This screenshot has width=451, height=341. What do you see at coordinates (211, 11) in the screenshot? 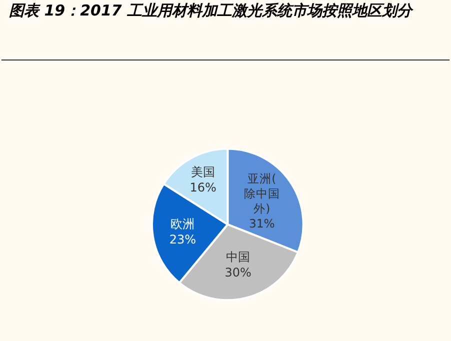
I see `chart-title: 图表 19：2017 工业用材料加工激光系统市场按照地区划分` at bounding box center [211, 11].